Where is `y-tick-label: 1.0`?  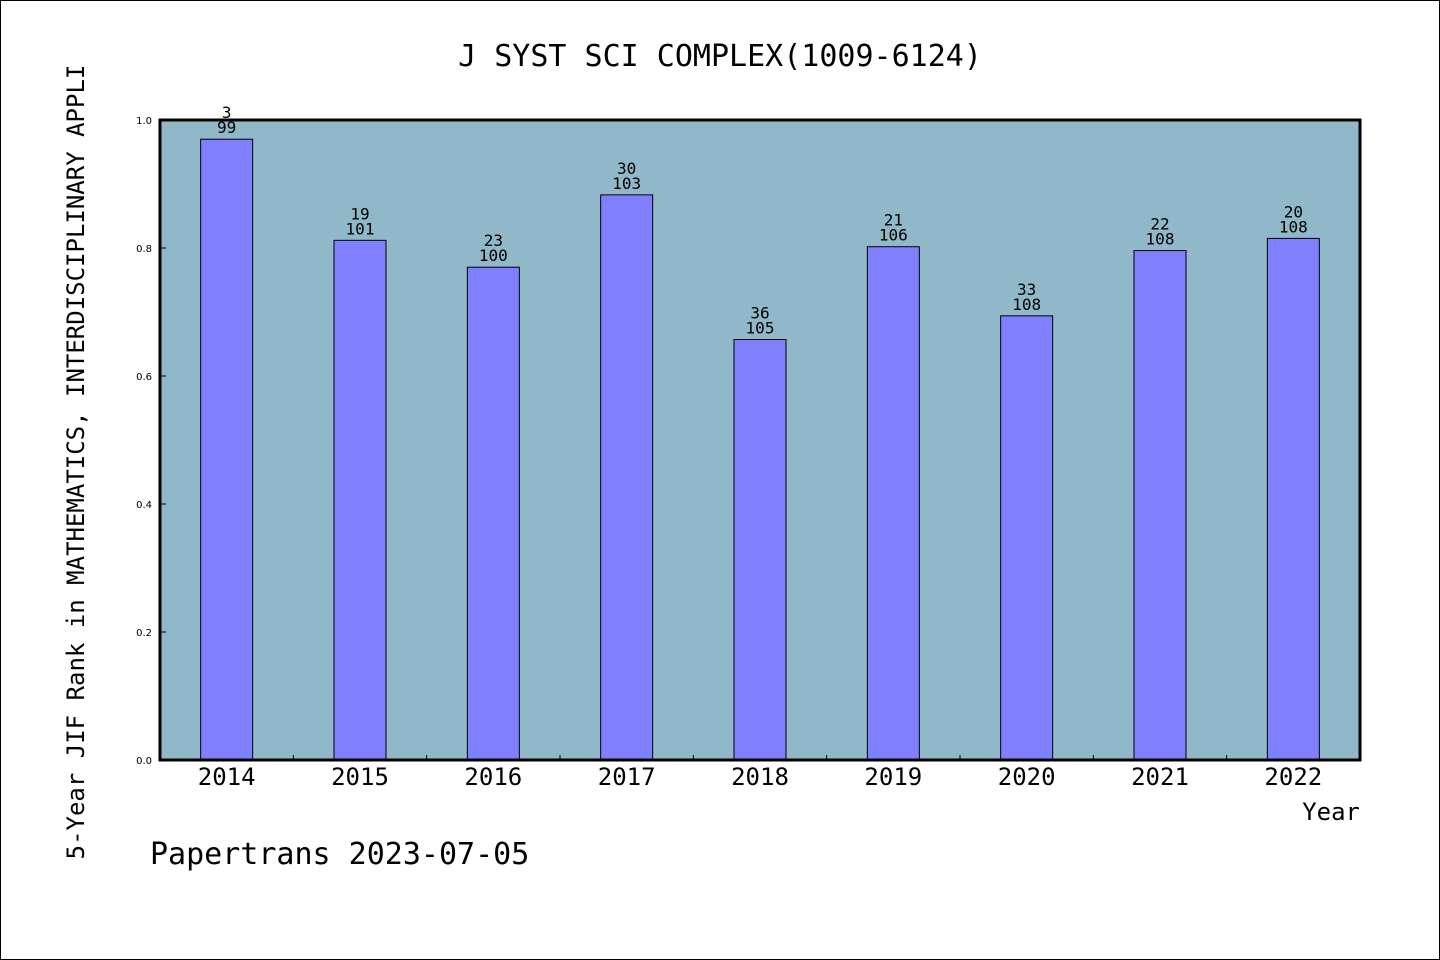 y-tick-label: 1.0 is located at coordinates (144, 121).